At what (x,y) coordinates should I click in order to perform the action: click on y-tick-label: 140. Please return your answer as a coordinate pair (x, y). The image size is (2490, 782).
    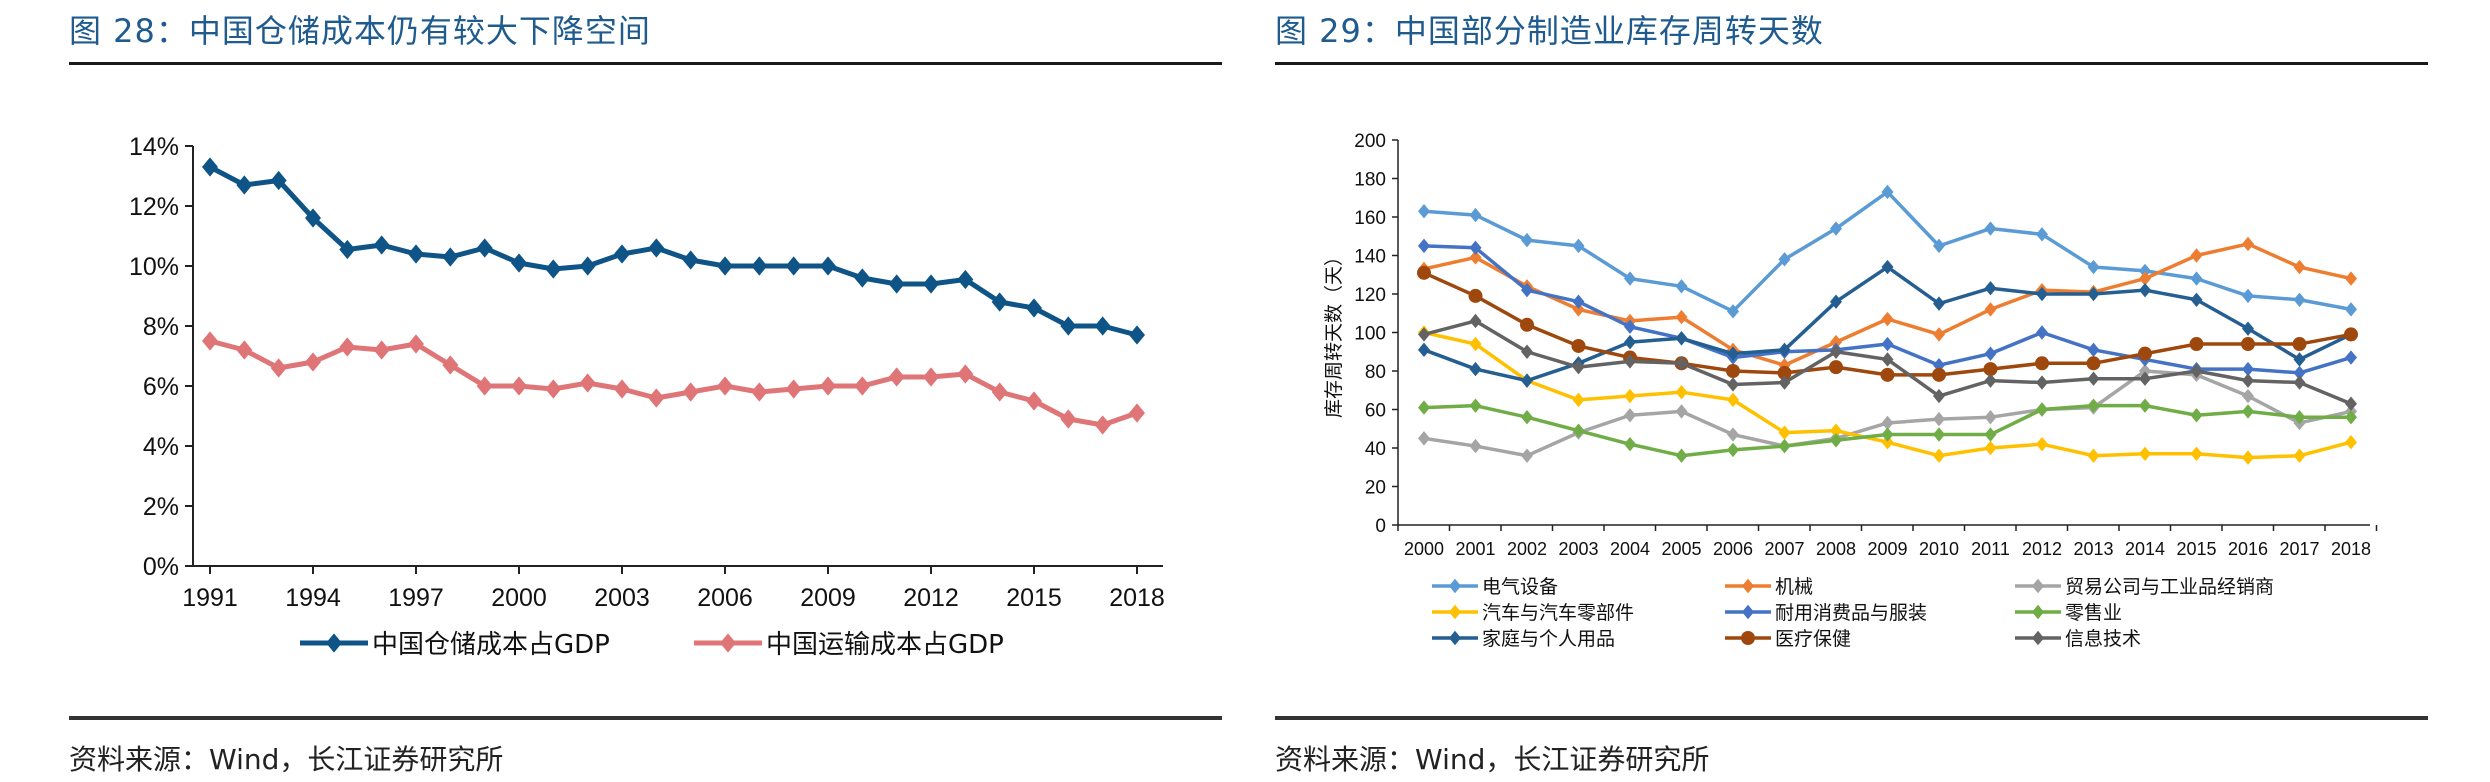
    Looking at the image, I should click on (1370, 257).